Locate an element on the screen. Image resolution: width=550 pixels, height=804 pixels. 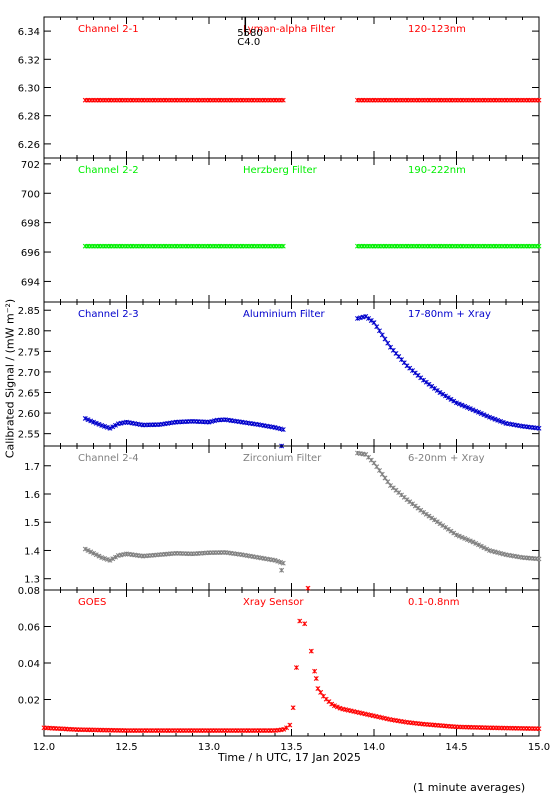
footnote: (1 minute averages) is located at coordinates (469, 787).